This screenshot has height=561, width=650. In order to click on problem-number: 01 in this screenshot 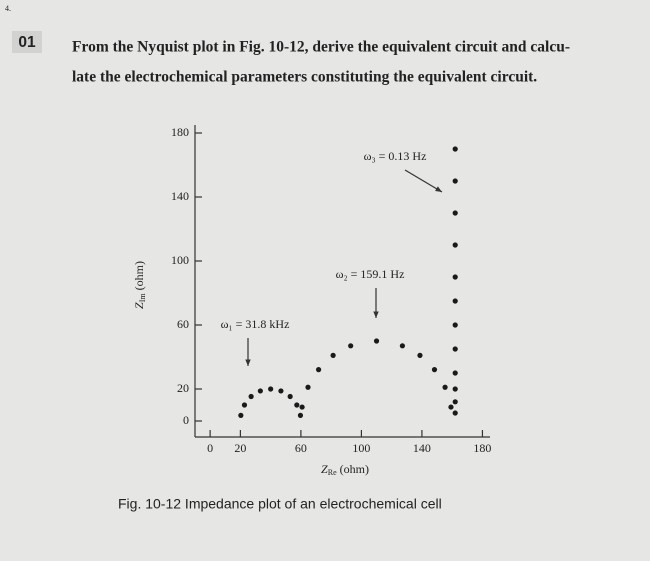, I will do `click(27, 42)`.